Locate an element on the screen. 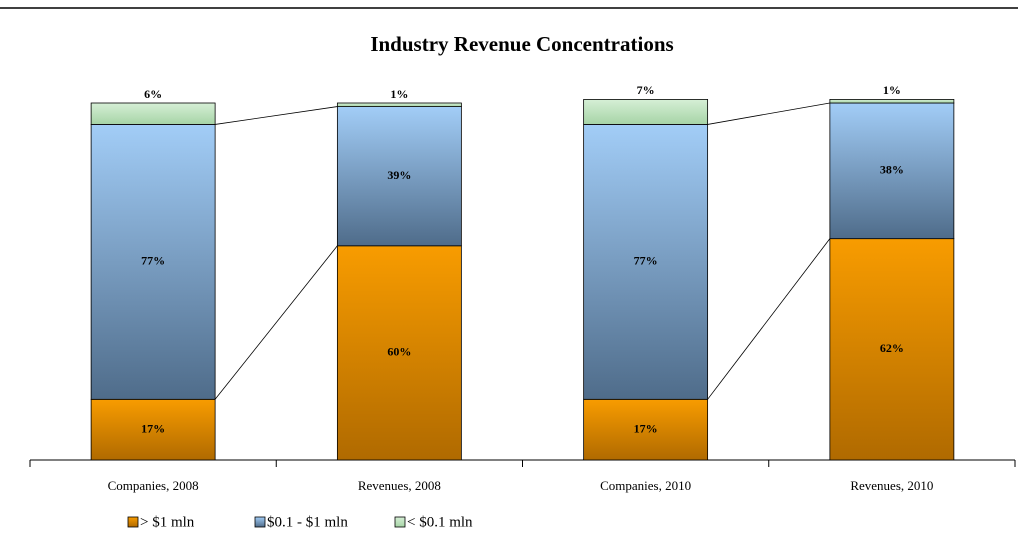 The height and width of the screenshot is (541, 1018). value-label: 62% is located at coordinates (892, 348).